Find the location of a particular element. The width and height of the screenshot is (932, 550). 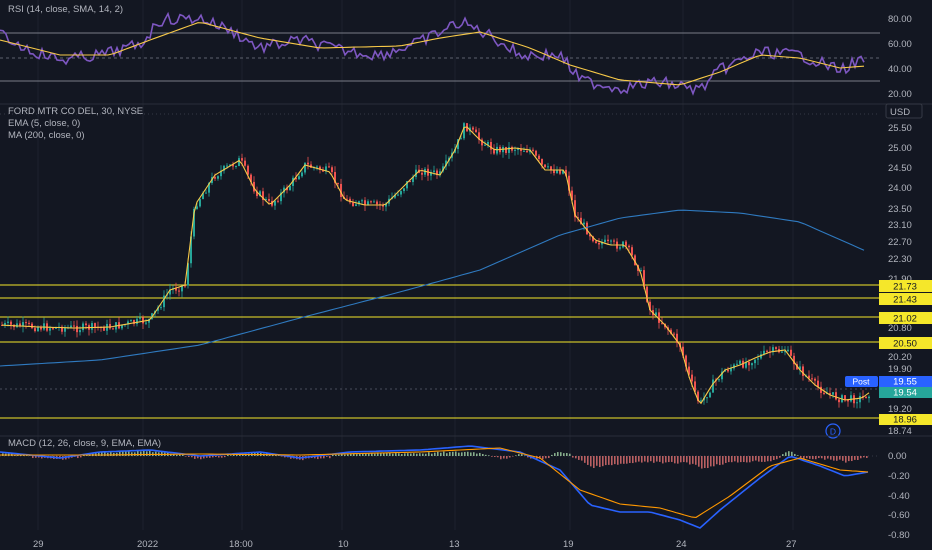

dividend-marker is located at coordinates (833, 431).